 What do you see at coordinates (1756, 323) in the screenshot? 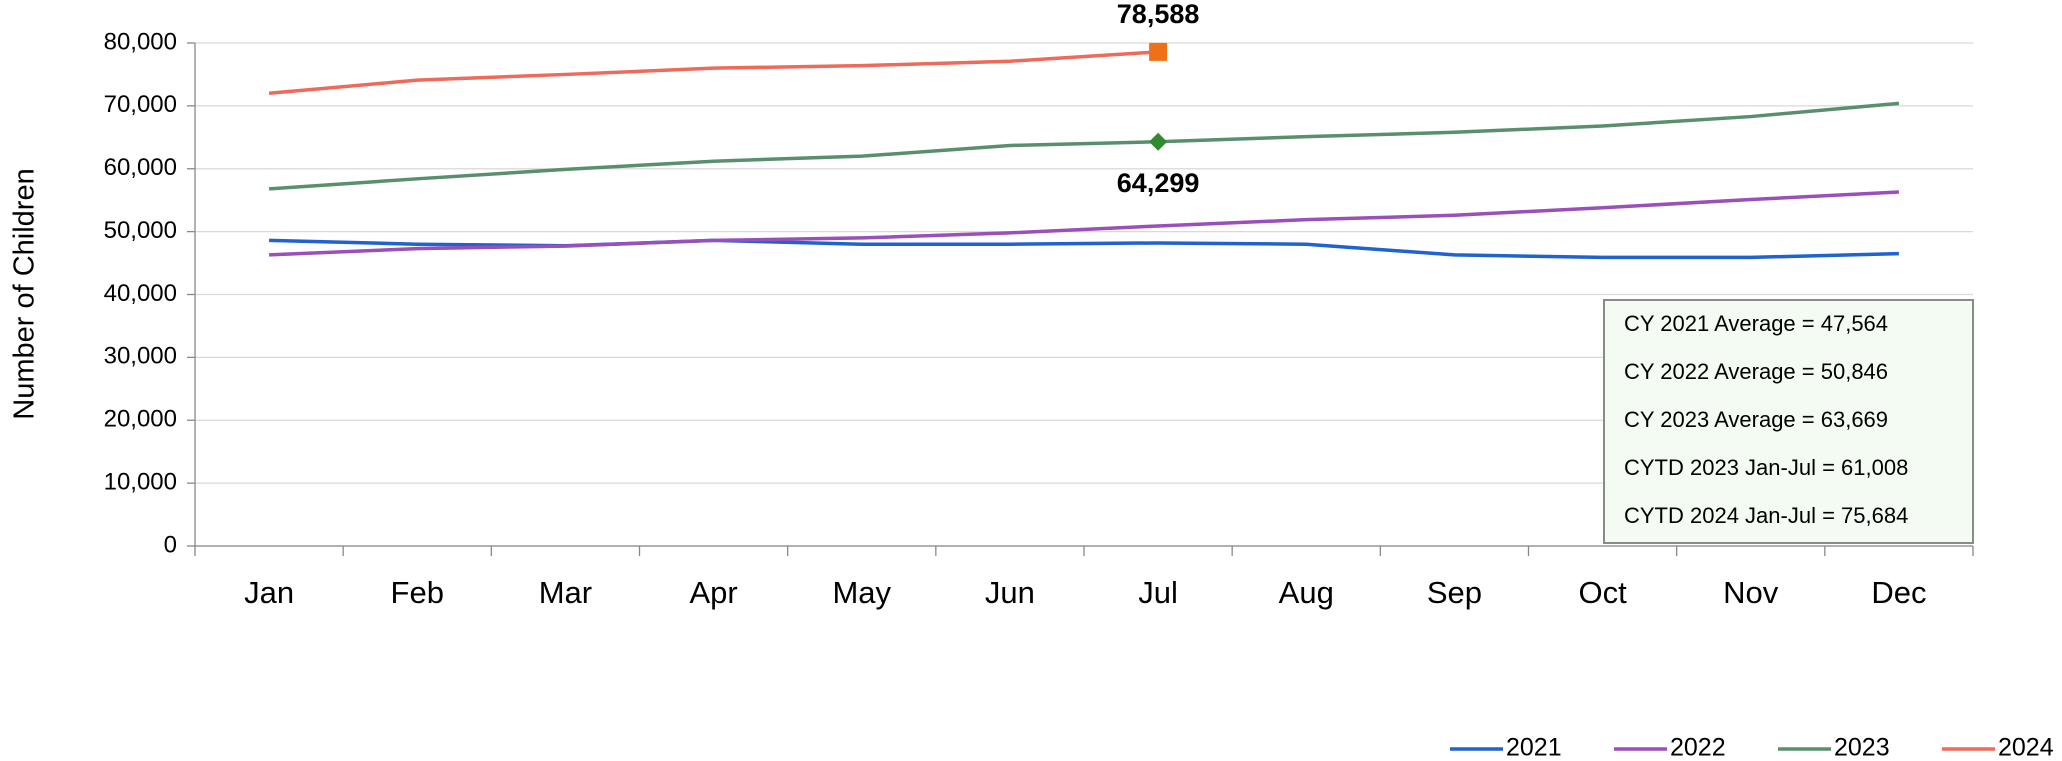
I see `annotation: CY 2021 Average = 47,564` at bounding box center [1756, 323].